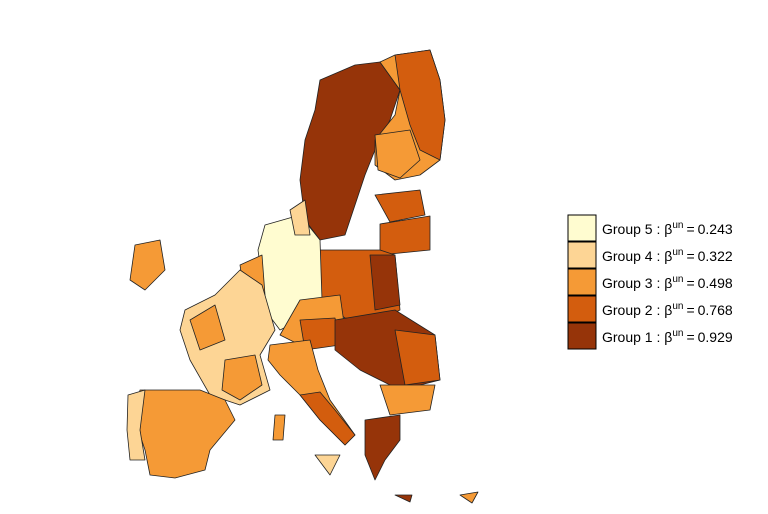 The width and height of the screenshot is (768, 514). Describe the element at coordinates (637, 310) in the screenshot. I see `legend-text-part: Group 2 : β` at that location.